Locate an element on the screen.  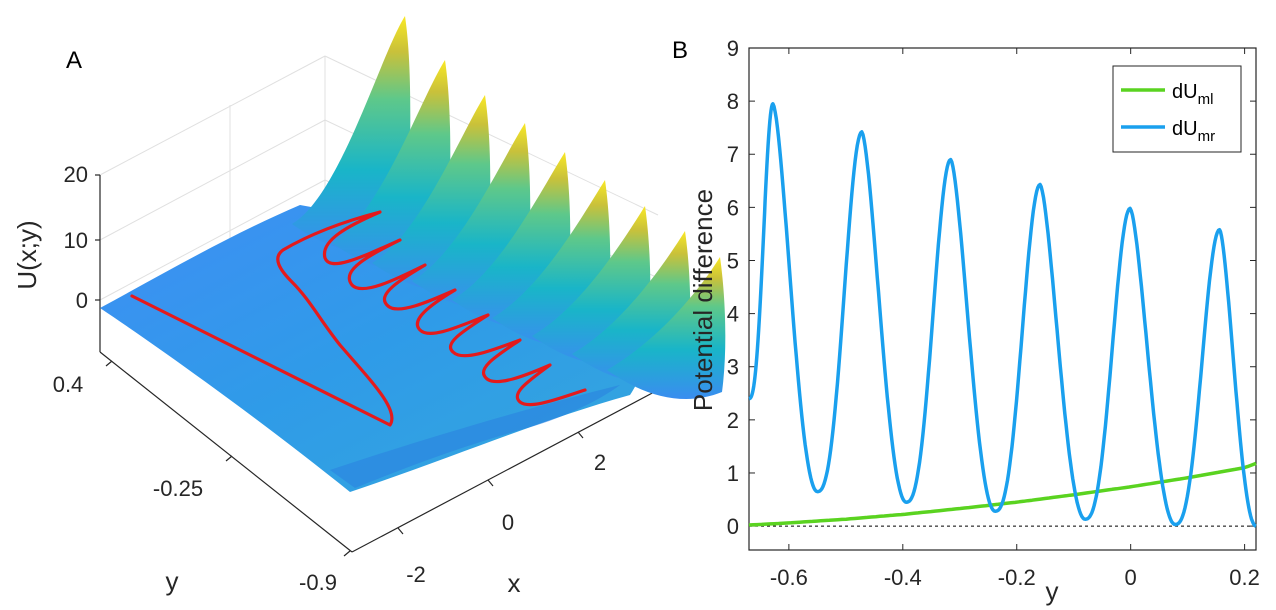
z-axis-label: U(x;y) is located at coordinates (27, 254).